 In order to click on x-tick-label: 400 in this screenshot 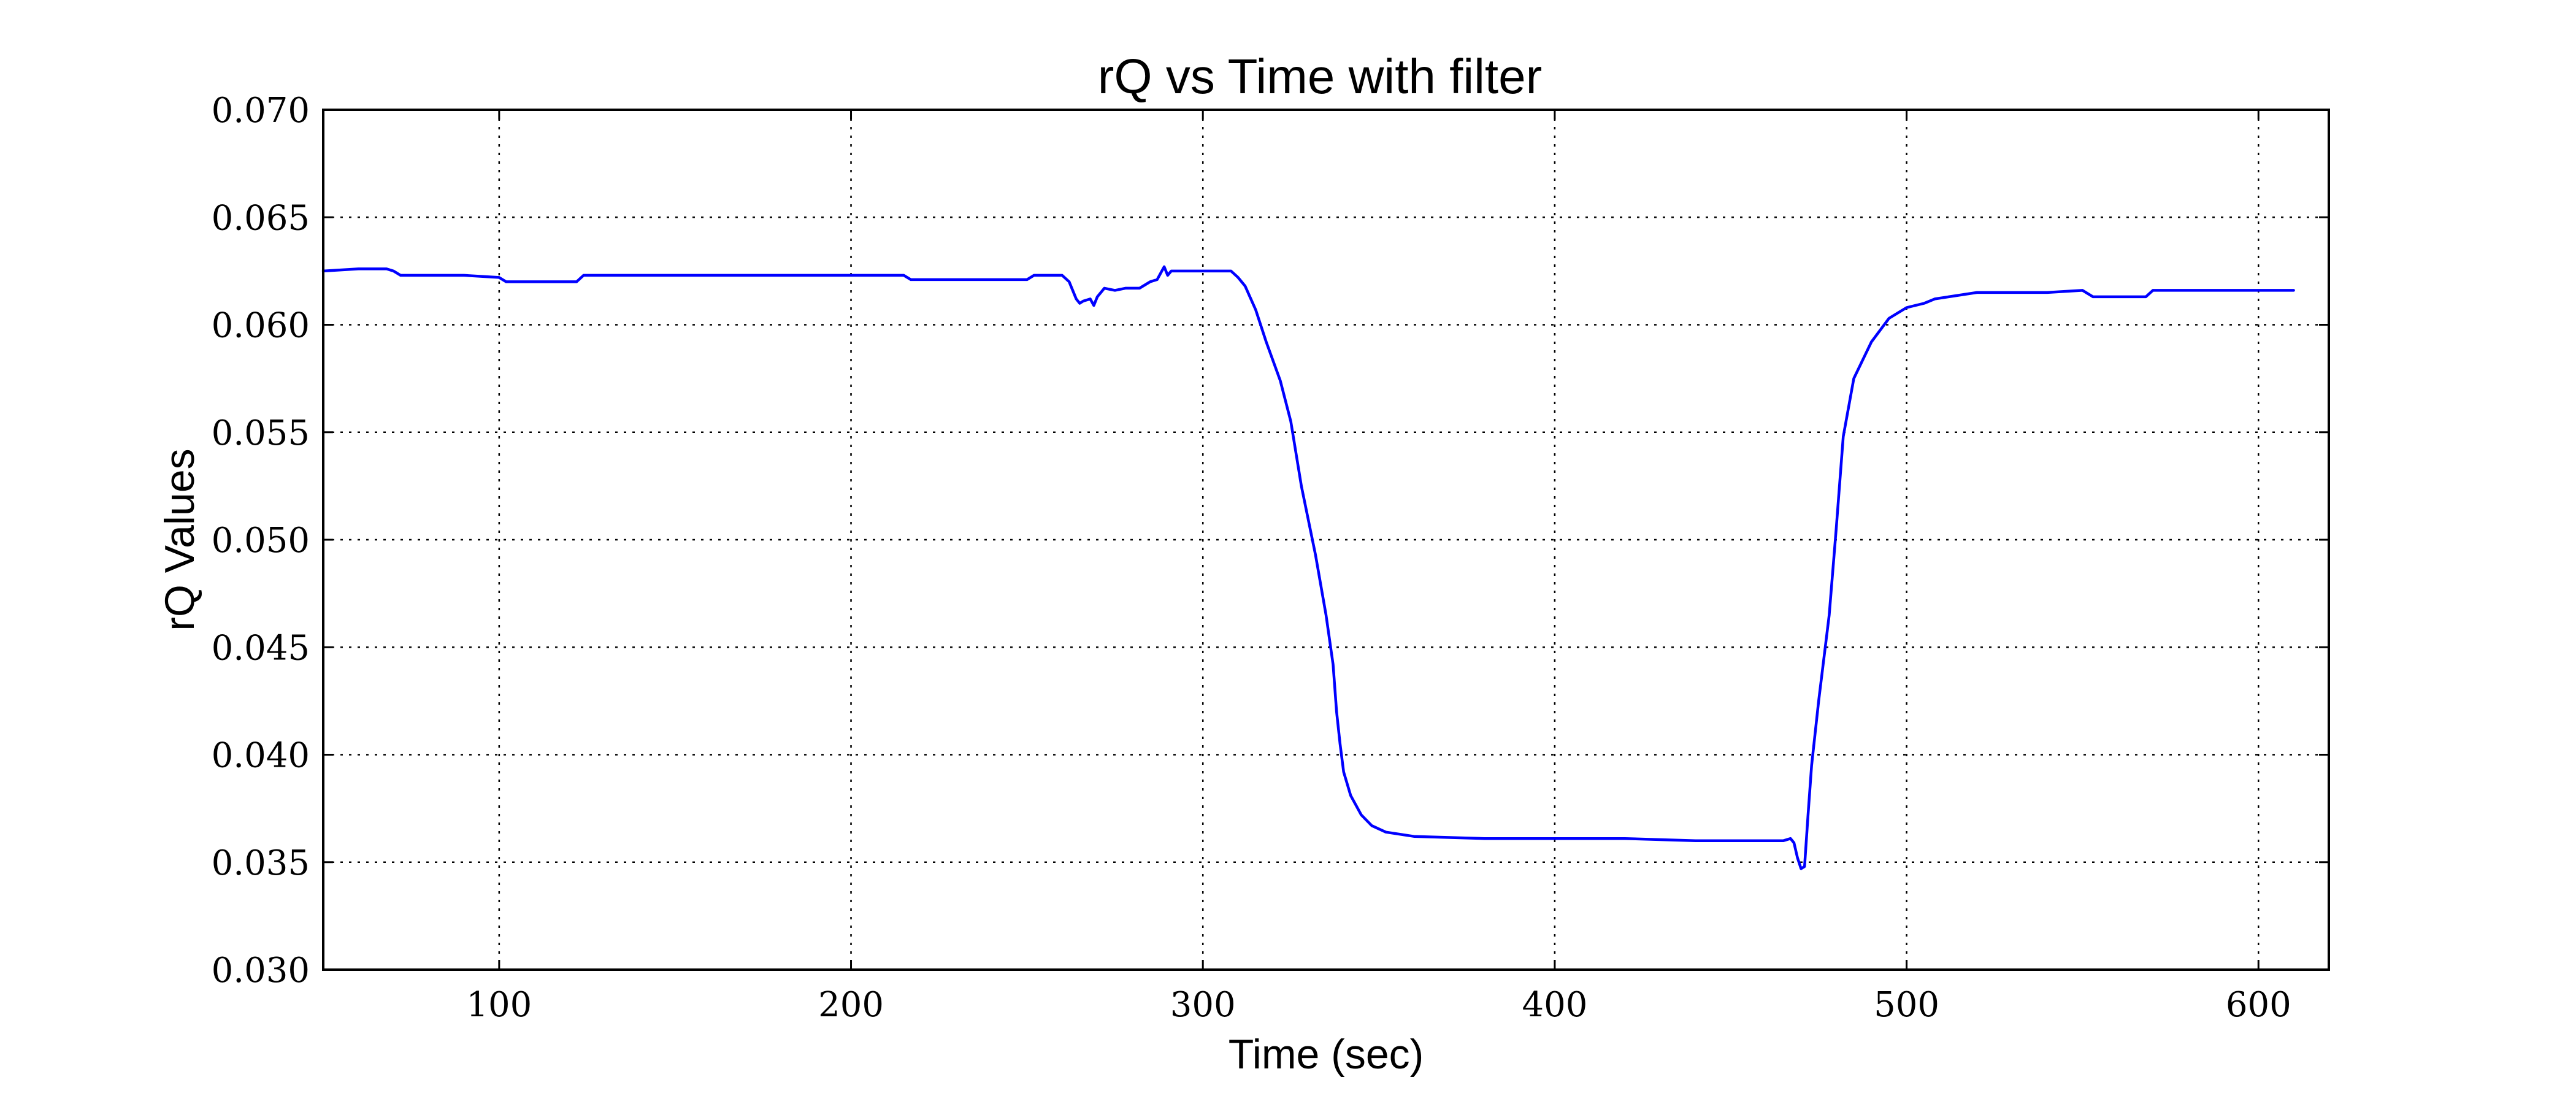, I will do `click(1554, 1005)`.